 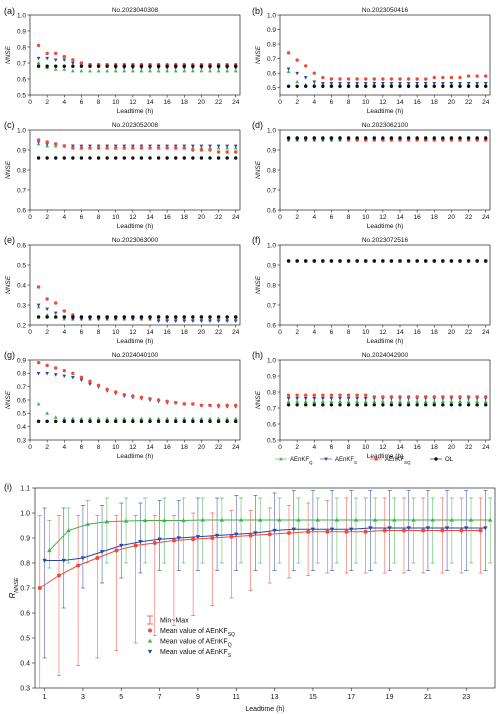 What do you see at coordinates (385, 355) in the screenshot?
I see `panel-title: No.2024042900` at bounding box center [385, 355].